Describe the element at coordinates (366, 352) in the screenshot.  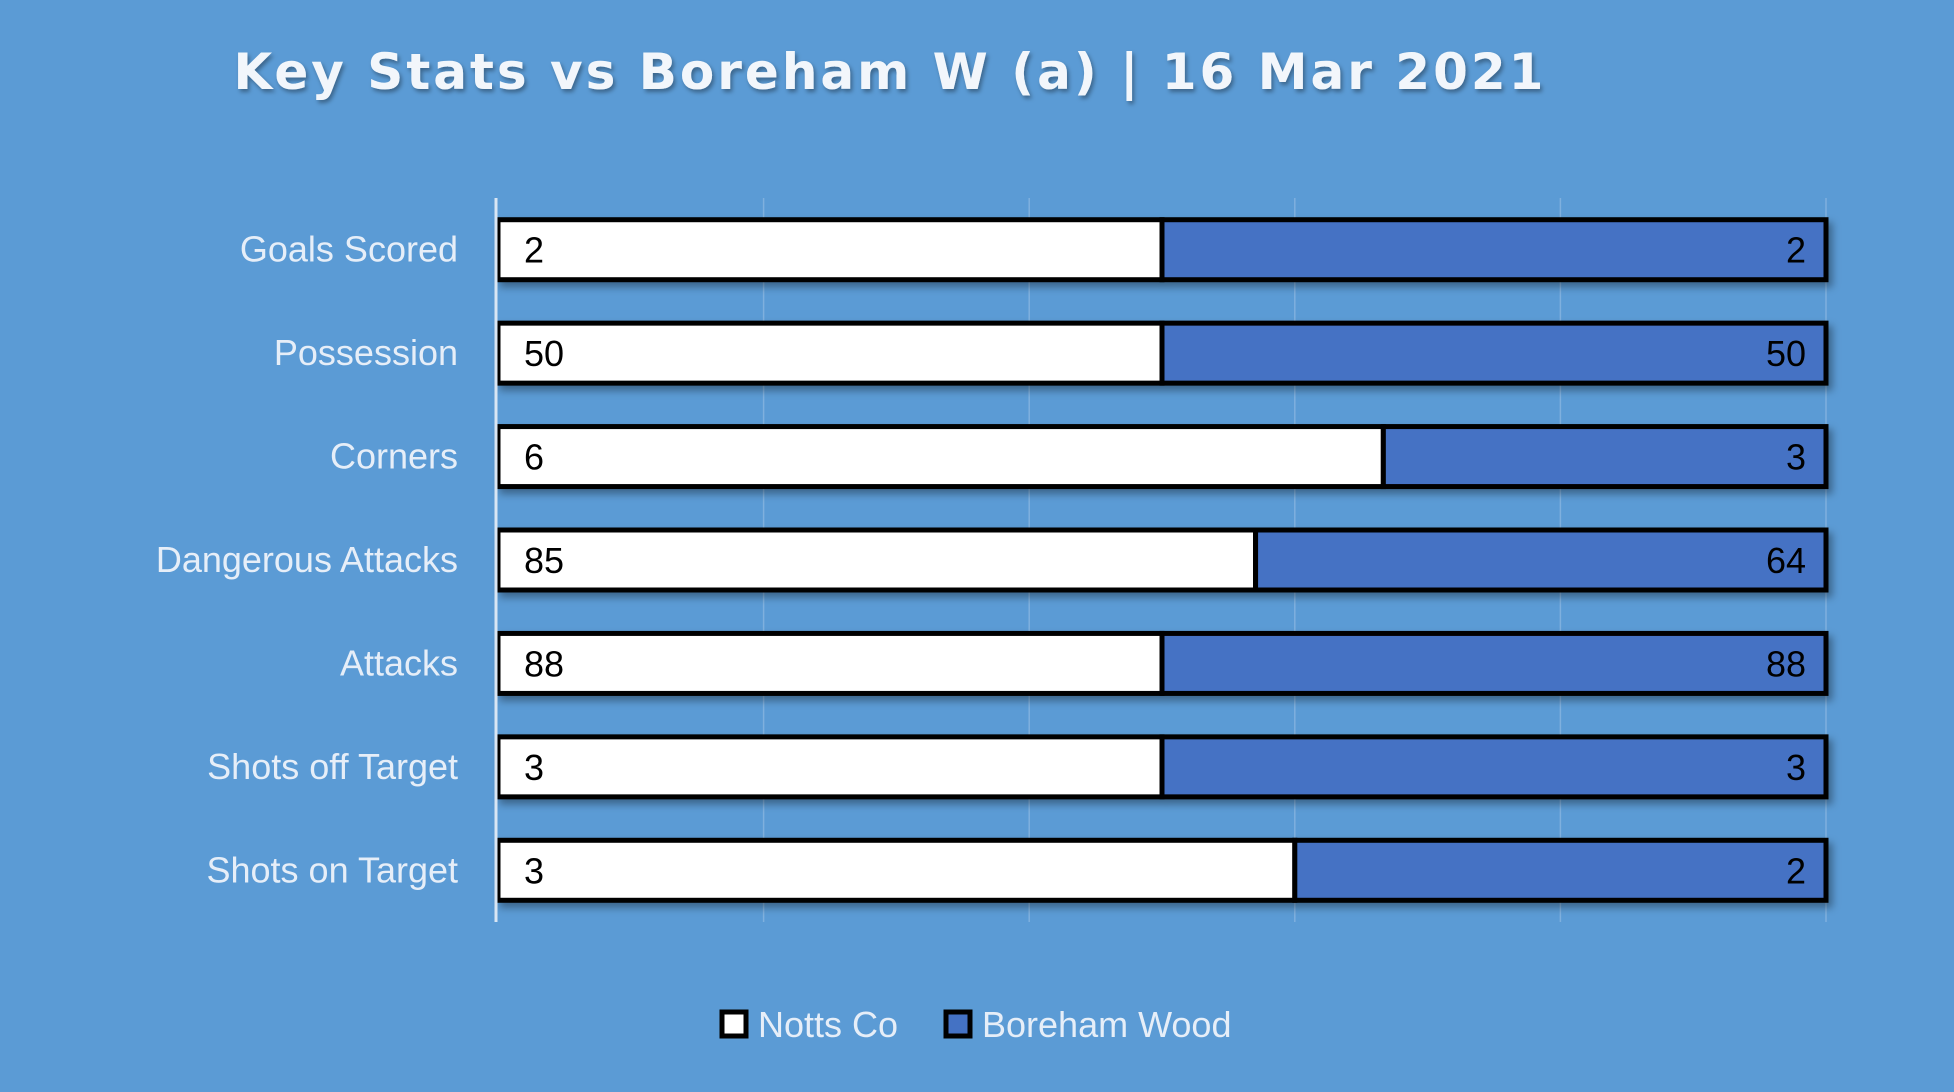
I see `category-label: Possession` at that location.